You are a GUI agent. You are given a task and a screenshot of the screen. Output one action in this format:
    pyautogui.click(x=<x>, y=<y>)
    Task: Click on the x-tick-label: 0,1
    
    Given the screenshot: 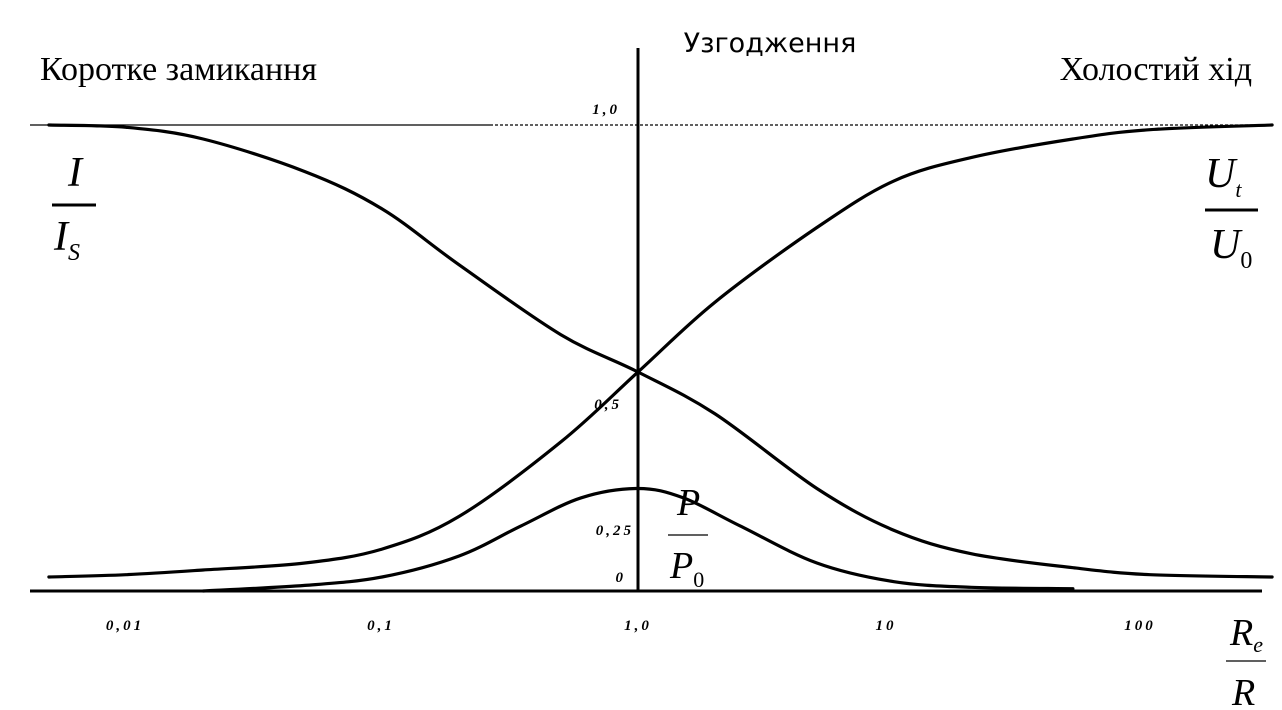 What is the action you would take?
    pyautogui.click(x=381, y=626)
    